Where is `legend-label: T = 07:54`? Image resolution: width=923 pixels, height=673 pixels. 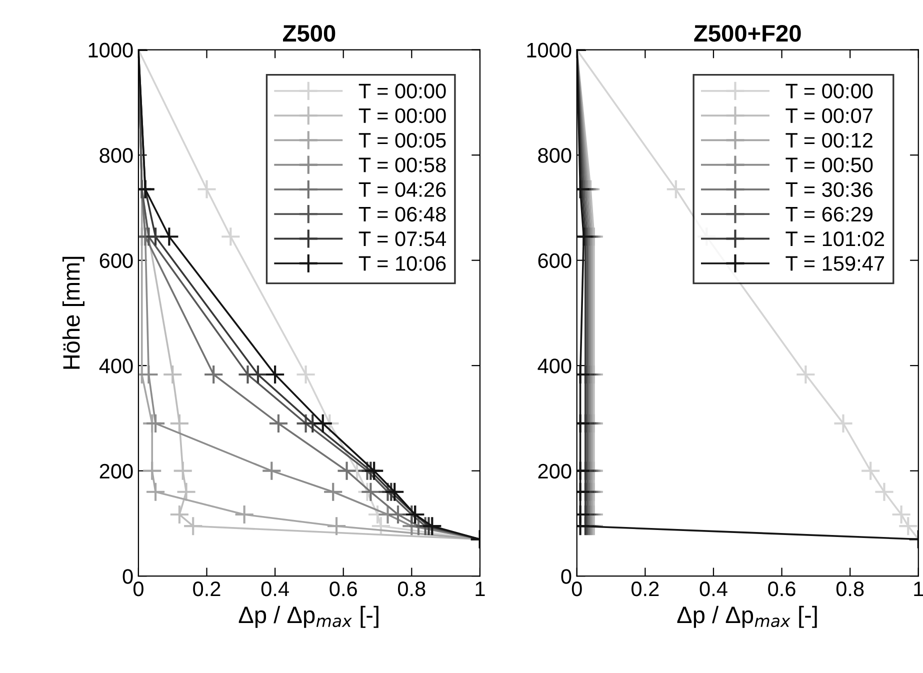 legend-label: T = 07:54 is located at coordinates (402, 238).